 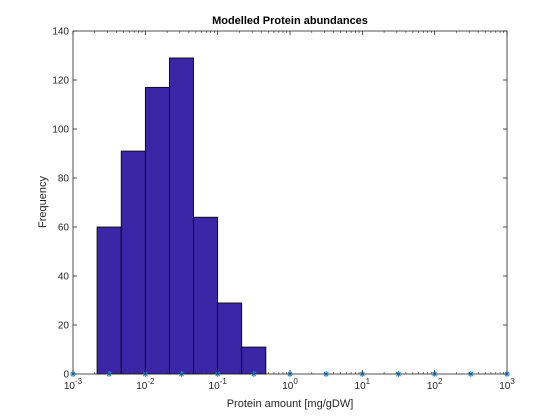 I want to click on y-tick-label-1: 0, so click(x=66, y=375).